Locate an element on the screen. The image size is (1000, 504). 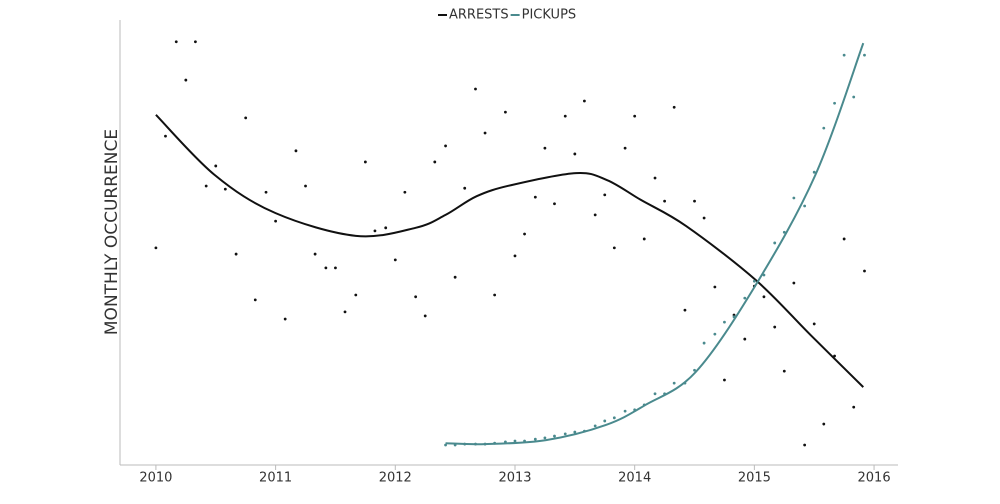
x-tick-label: 2011 is located at coordinates (275, 478).